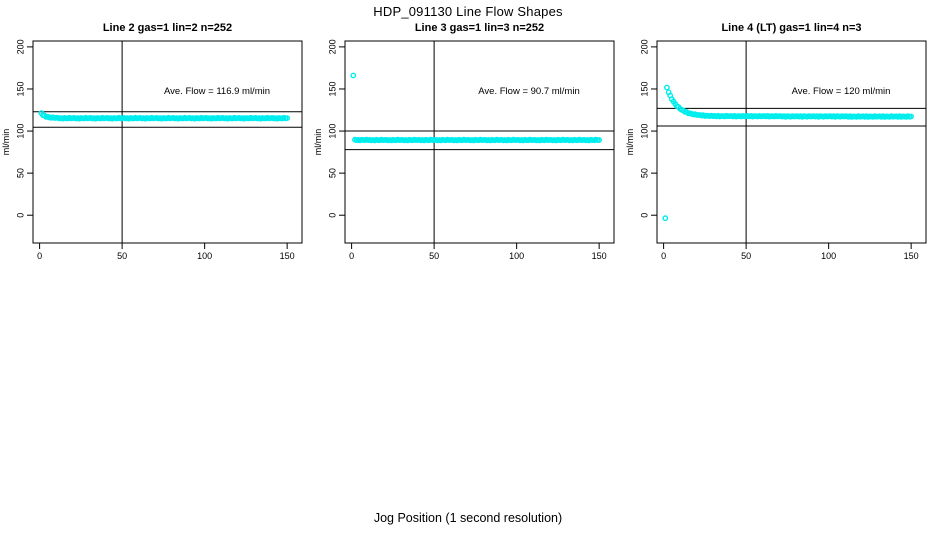 The image size is (936, 540). What do you see at coordinates (468, 518) in the screenshot?
I see `x-axis-title: Jog Position (1 second resolution)` at bounding box center [468, 518].